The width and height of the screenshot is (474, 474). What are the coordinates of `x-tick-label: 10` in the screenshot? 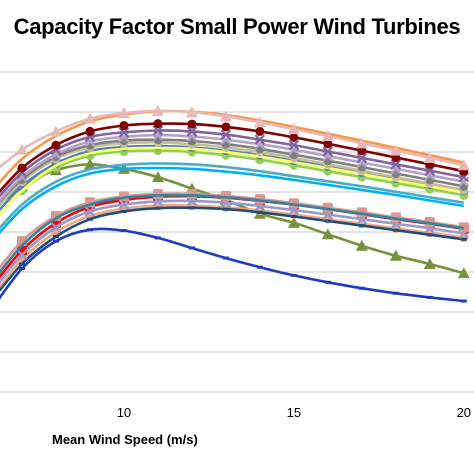 It's located at (124, 412).